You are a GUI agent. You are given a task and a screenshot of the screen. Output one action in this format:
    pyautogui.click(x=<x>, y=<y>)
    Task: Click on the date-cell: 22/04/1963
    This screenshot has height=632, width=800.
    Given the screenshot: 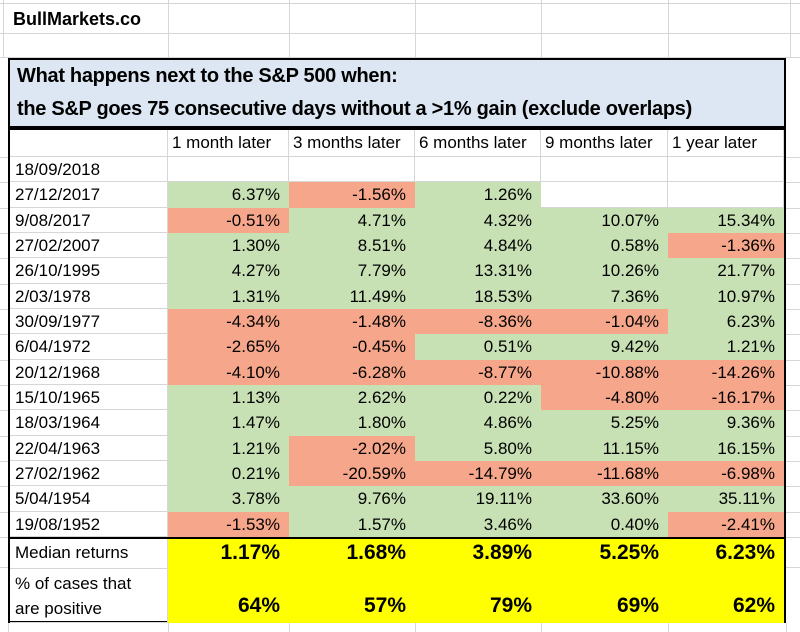 What is the action you would take?
    pyautogui.click(x=89, y=448)
    